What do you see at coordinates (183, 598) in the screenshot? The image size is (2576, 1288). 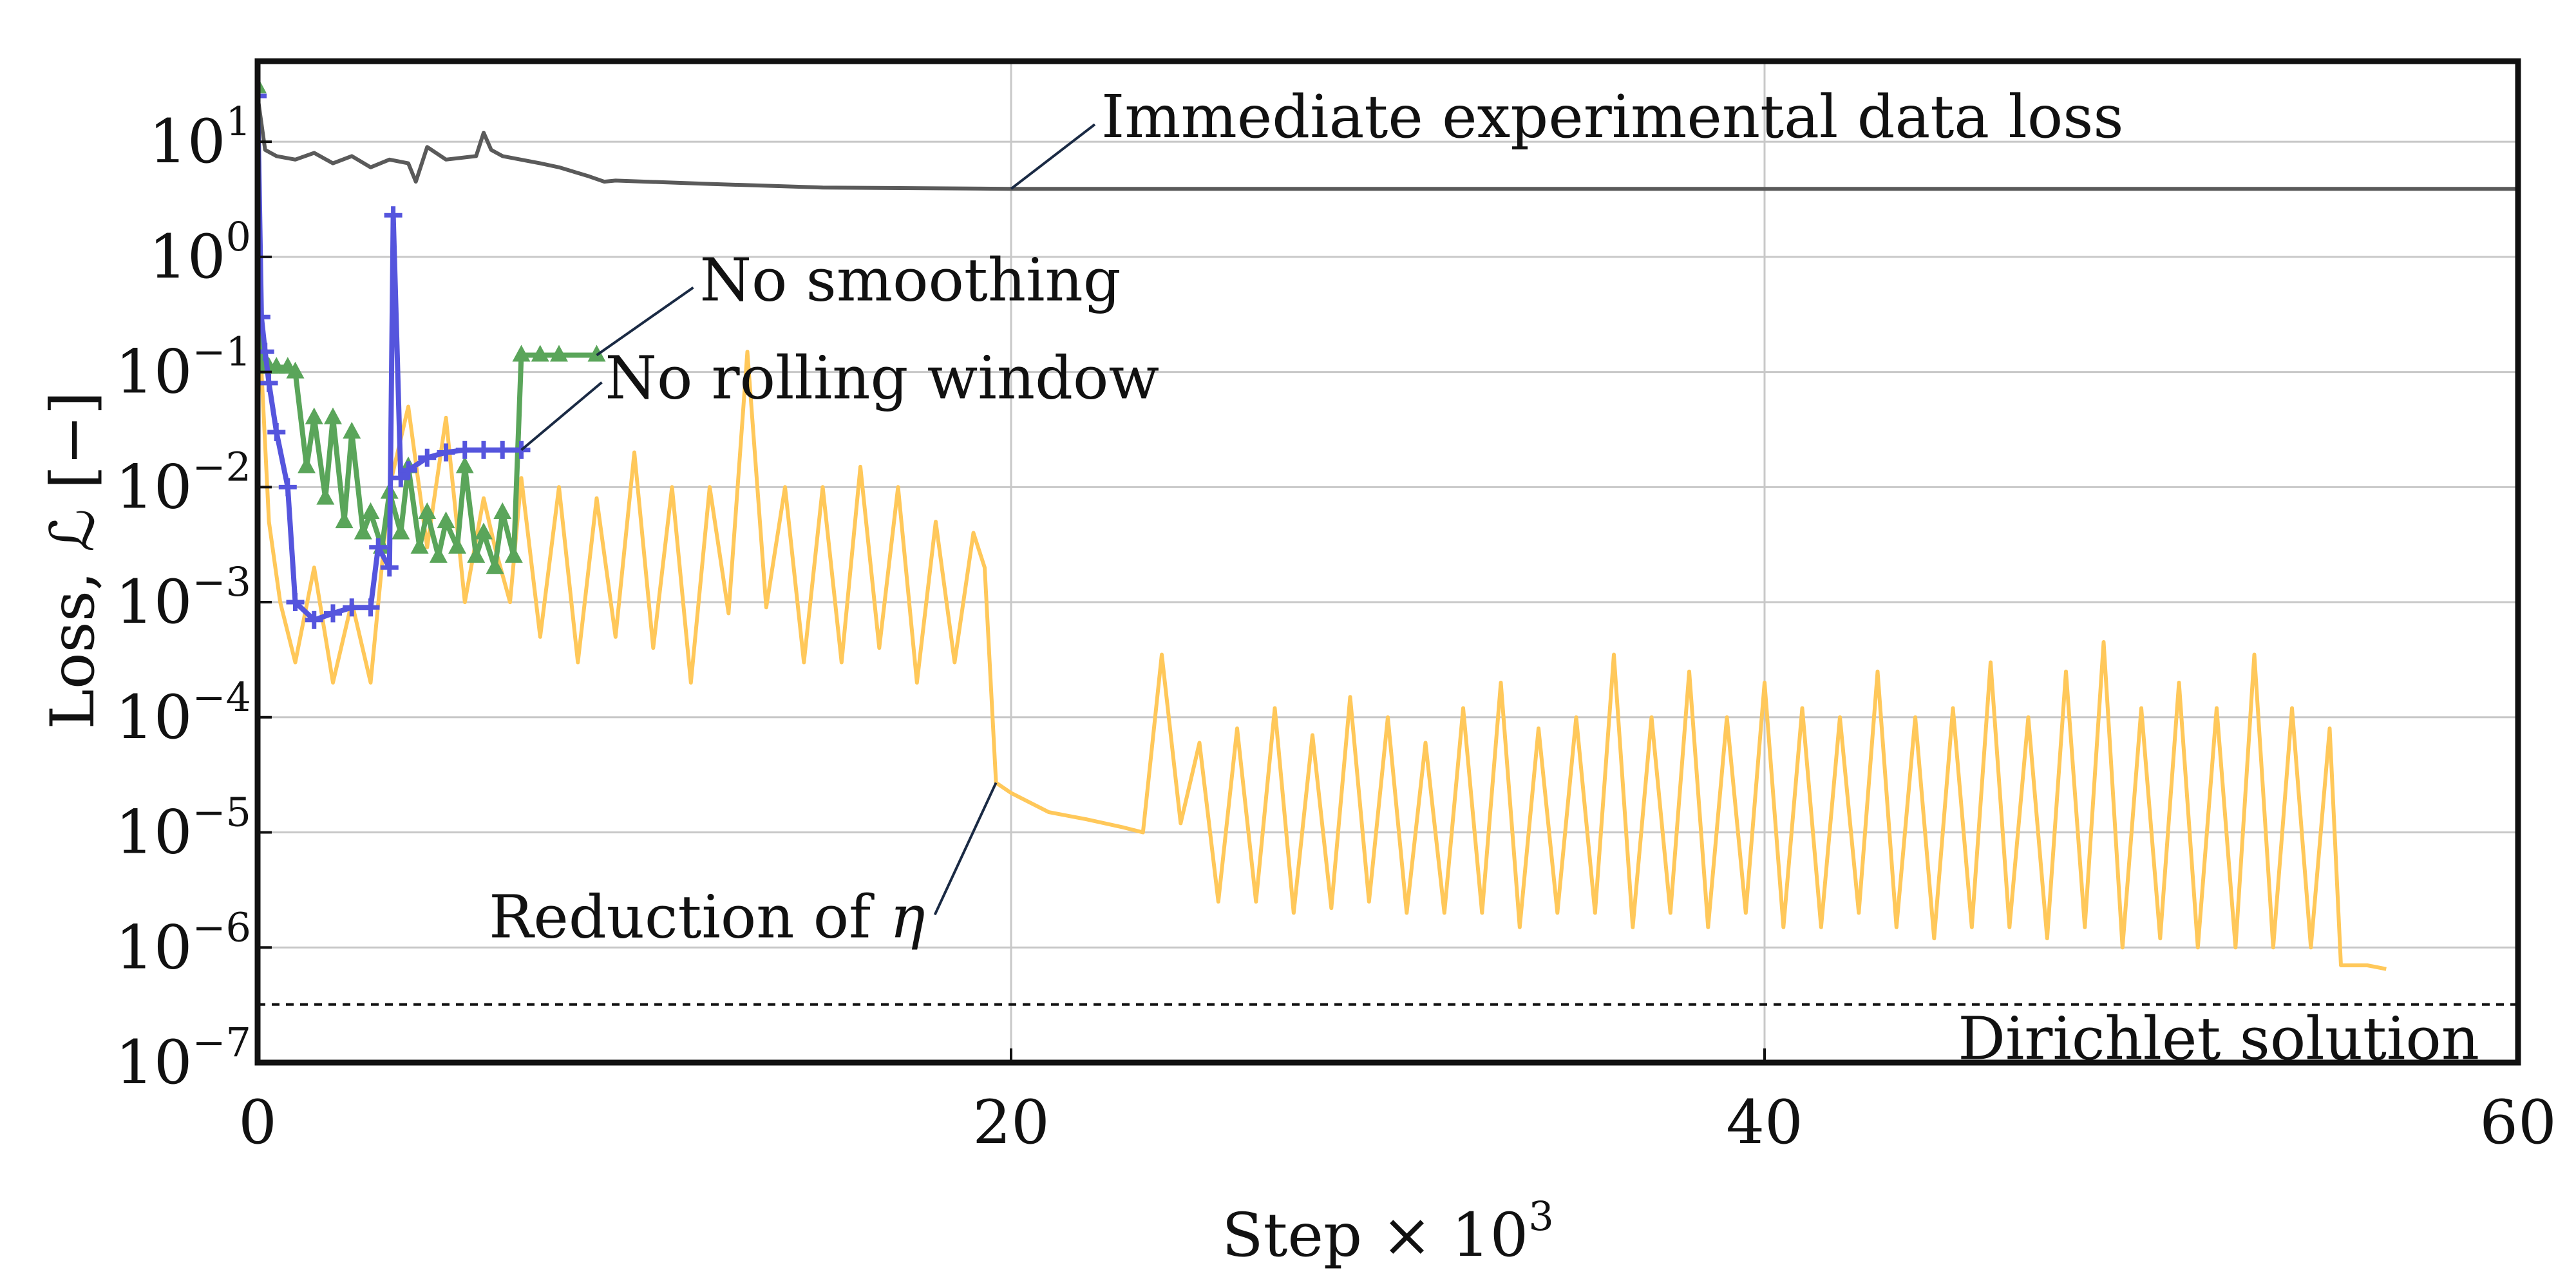 I see `y-tick-label: 10⁻³` at bounding box center [183, 598].